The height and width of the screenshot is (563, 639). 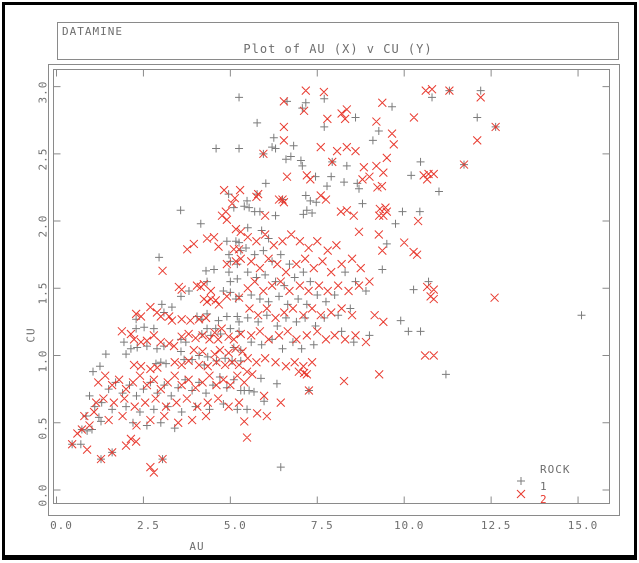 I want to click on legend-entry-rock-2: 2, so click(x=544, y=499).